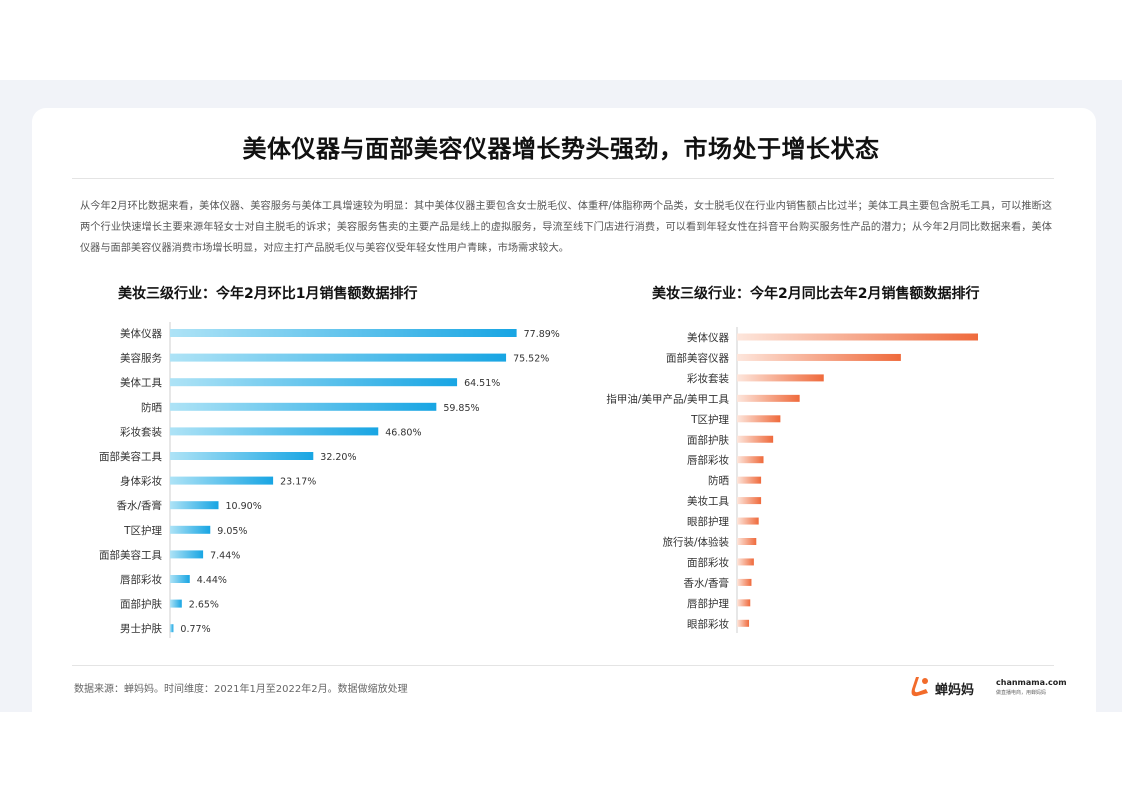  What do you see at coordinates (955, 690) in the screenshot?
I see `brand-name: 蝉妈妈` at bounding box center [955, 690].